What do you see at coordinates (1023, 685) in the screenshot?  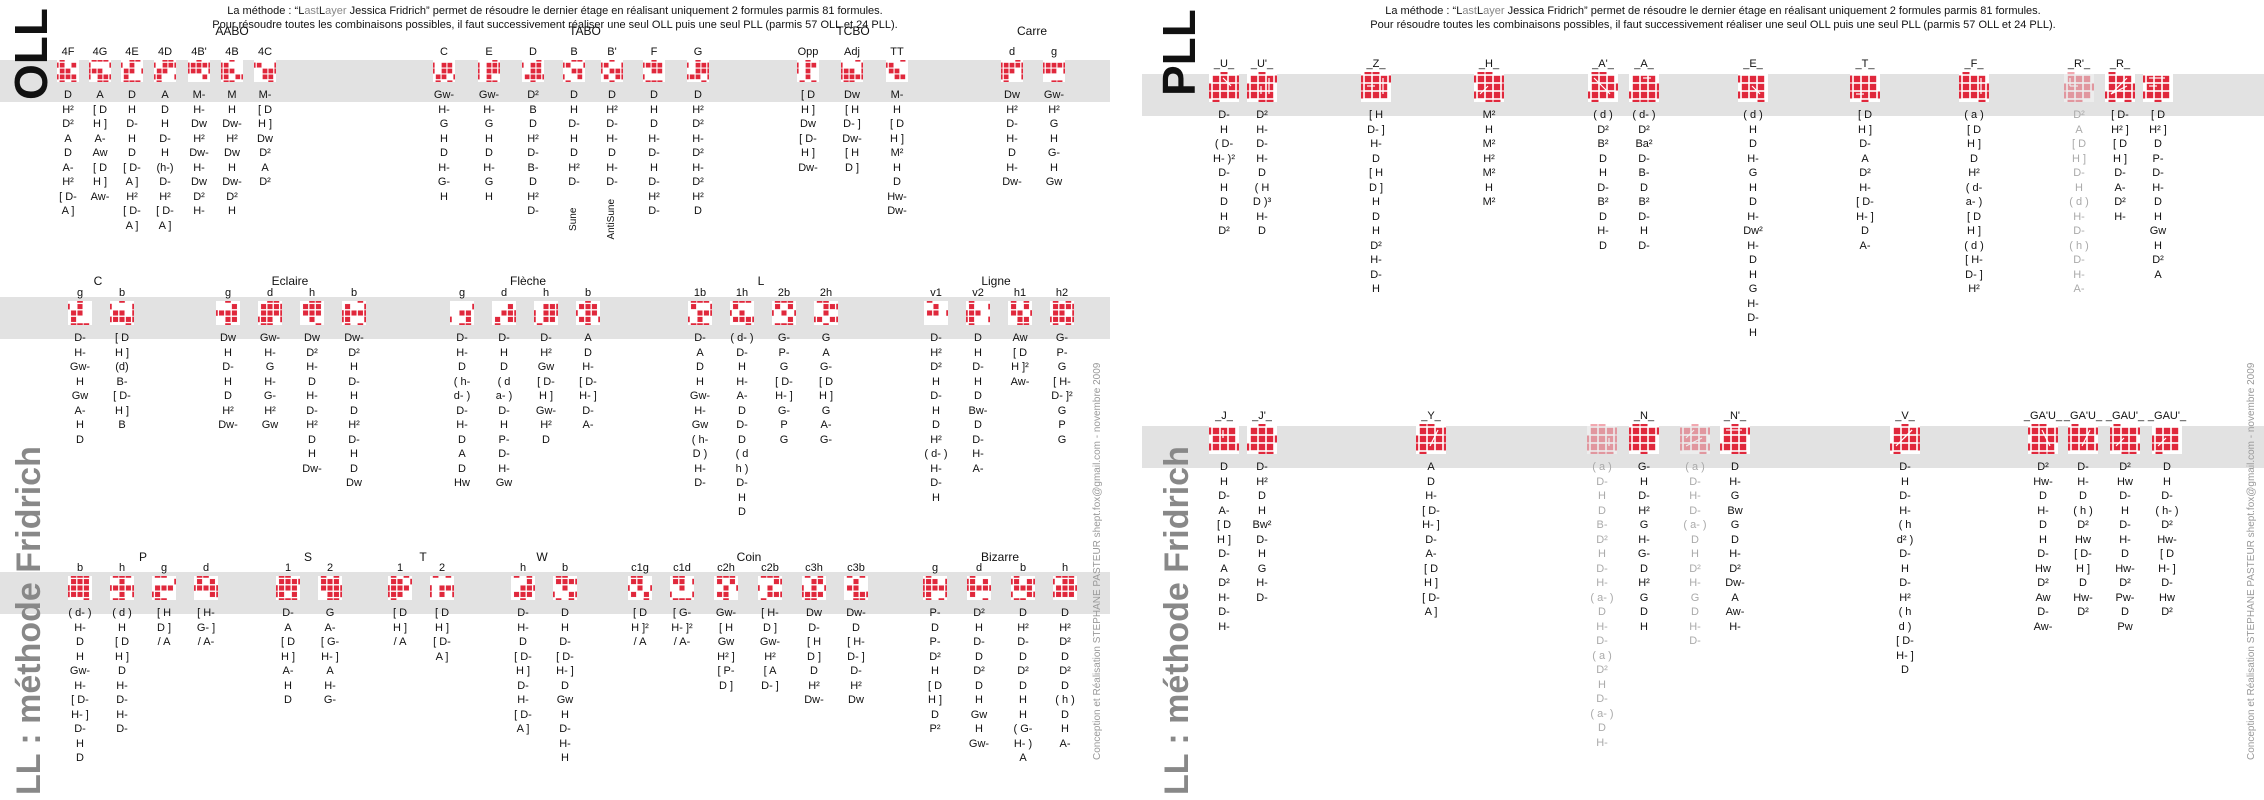 I see `case-algorithm: D H² D- D D² D H H ( G- H- ) A` at bounding box center [1023, 685].